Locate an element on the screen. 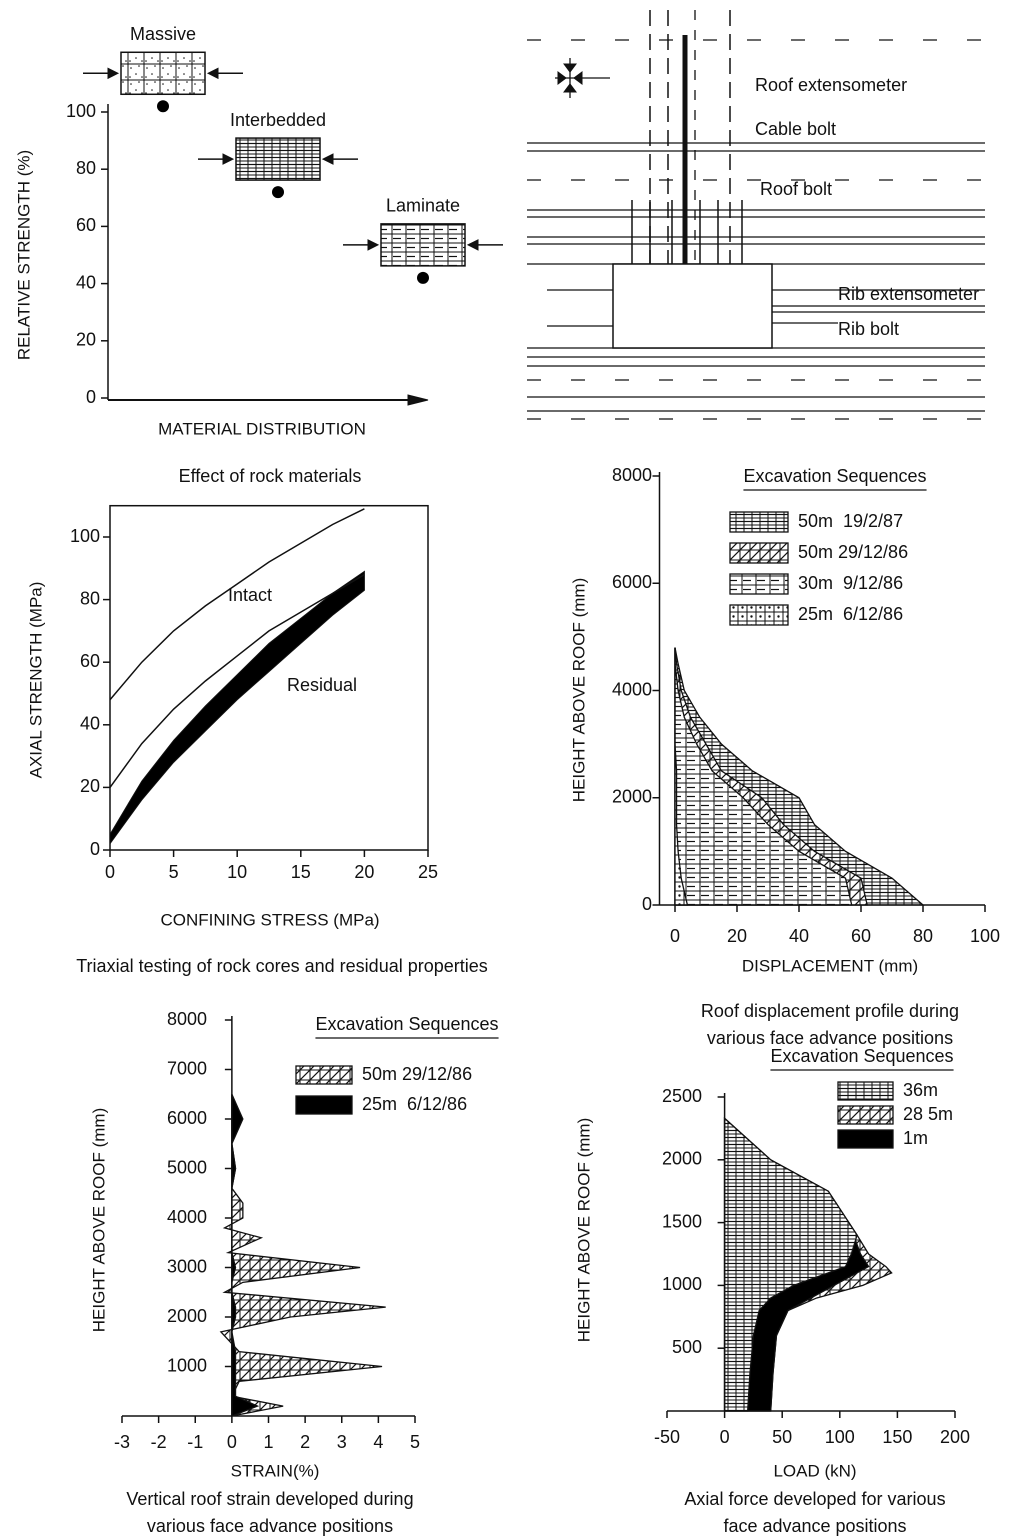  residual-band is located at coordinates (237, 708).